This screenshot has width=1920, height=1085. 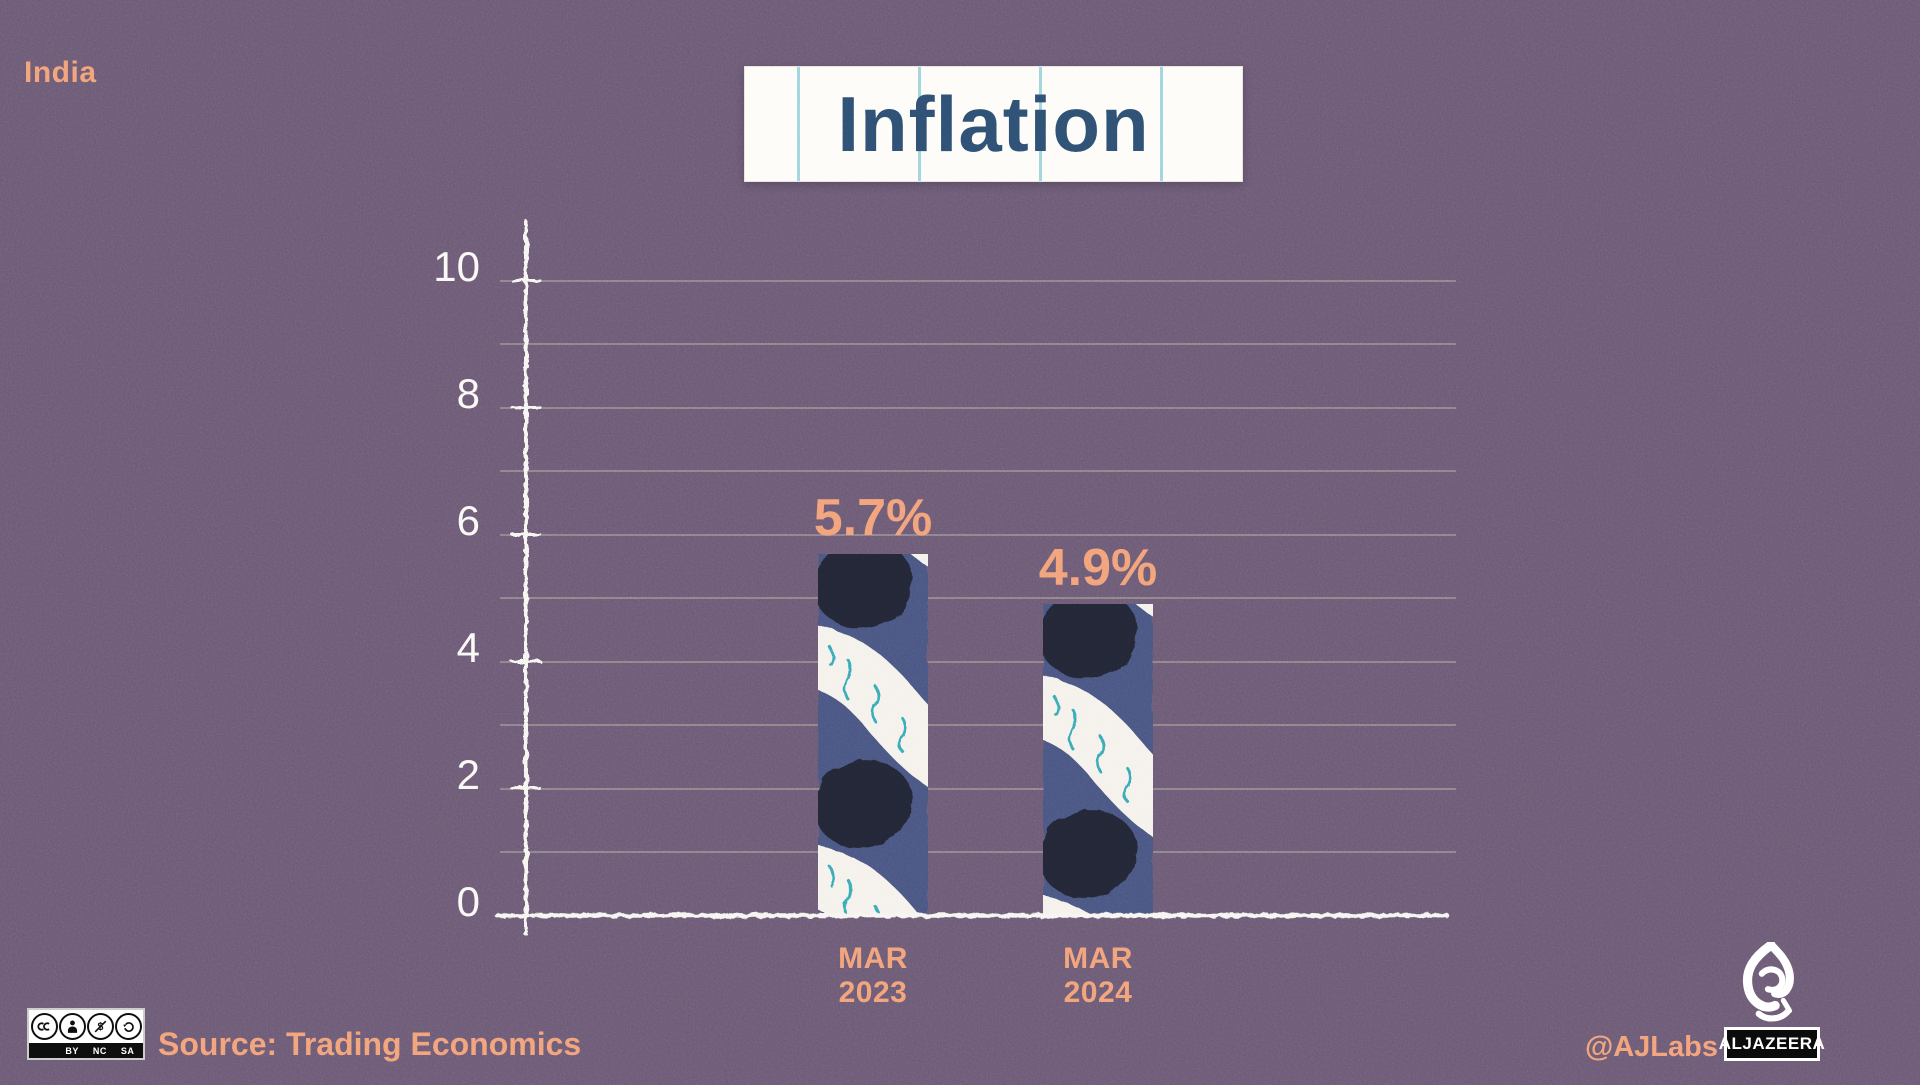 I want to click on cc-icon-row: $, so click(x=86, y=1026).